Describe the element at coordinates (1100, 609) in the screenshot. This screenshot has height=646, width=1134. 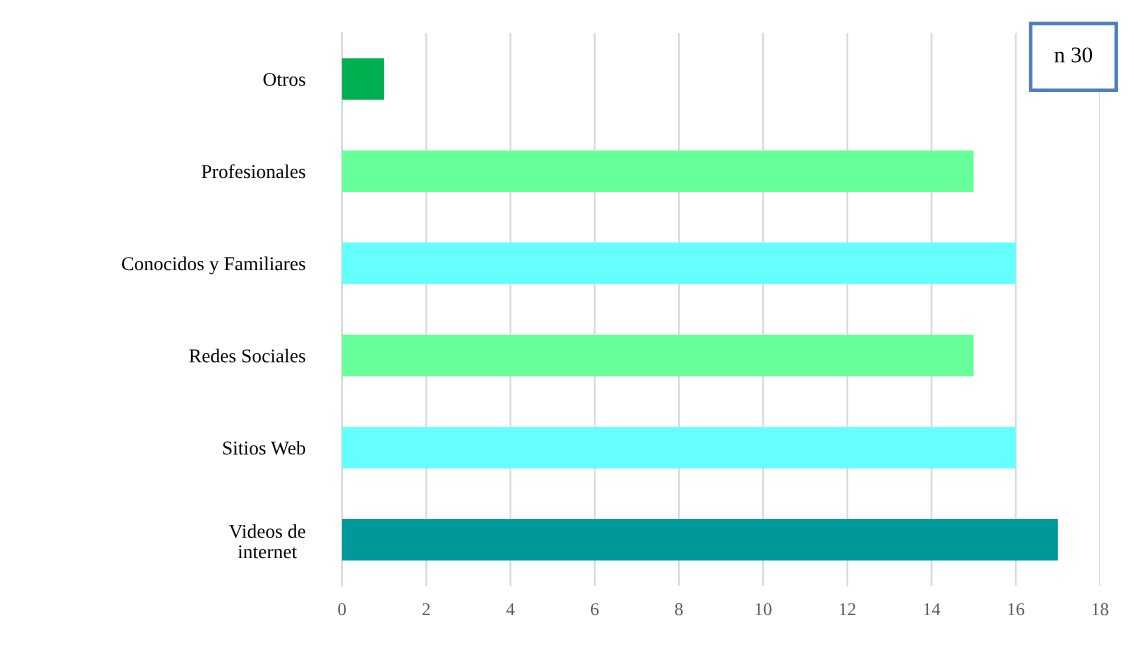
I see `x-tick-label: 18` at that location.